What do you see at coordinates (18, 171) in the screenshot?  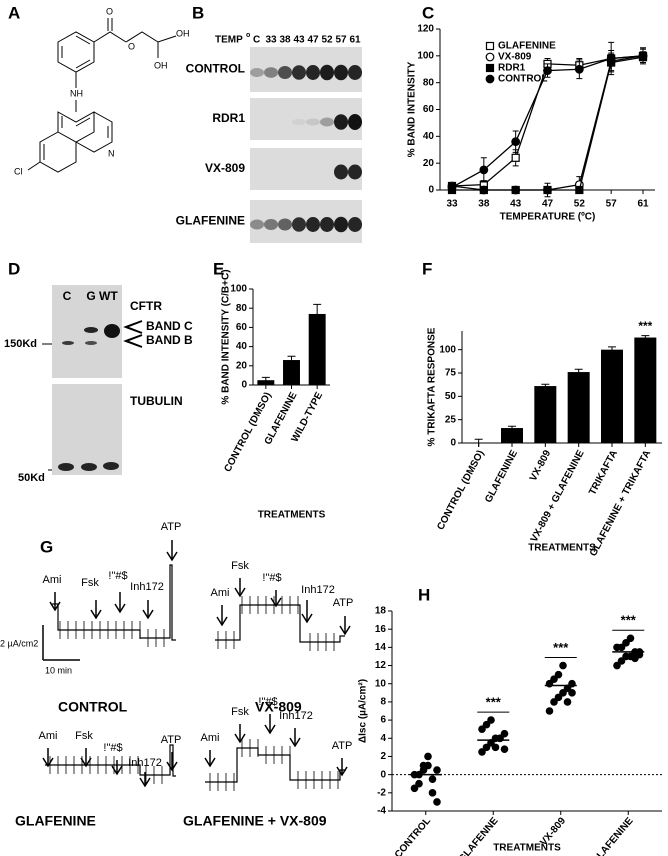 I see `label: Cl` at bounding box center [18, 171].